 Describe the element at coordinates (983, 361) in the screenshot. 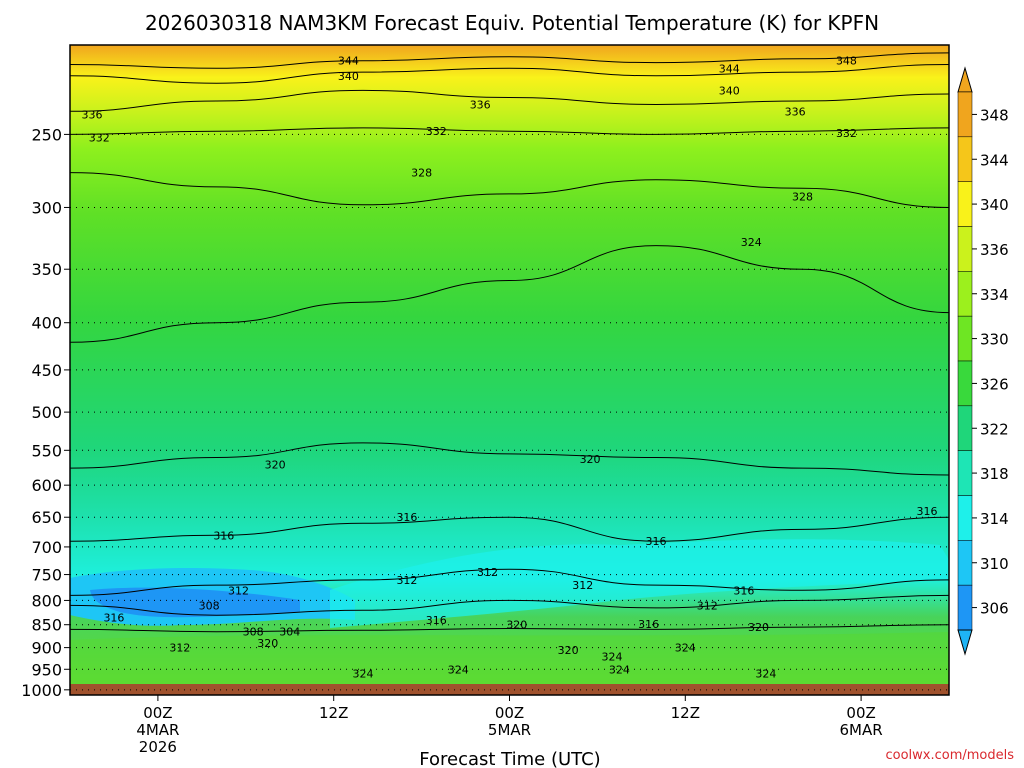

I see `colorbar: 348 344 340 336 334 330 326 322 318 314 310 306` at that location.